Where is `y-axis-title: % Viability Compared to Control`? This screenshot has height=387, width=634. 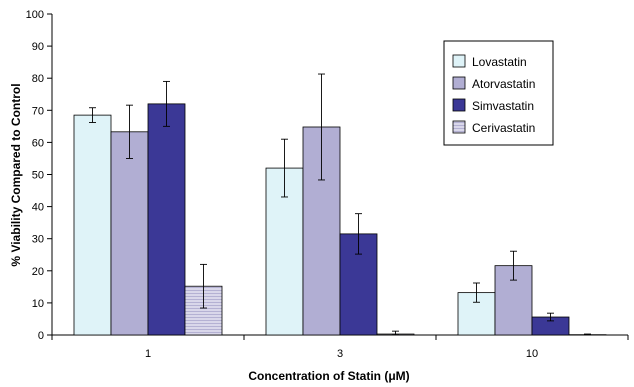
y-axis-title: % Viability Compared to Control is located at coordinates (16, 174).